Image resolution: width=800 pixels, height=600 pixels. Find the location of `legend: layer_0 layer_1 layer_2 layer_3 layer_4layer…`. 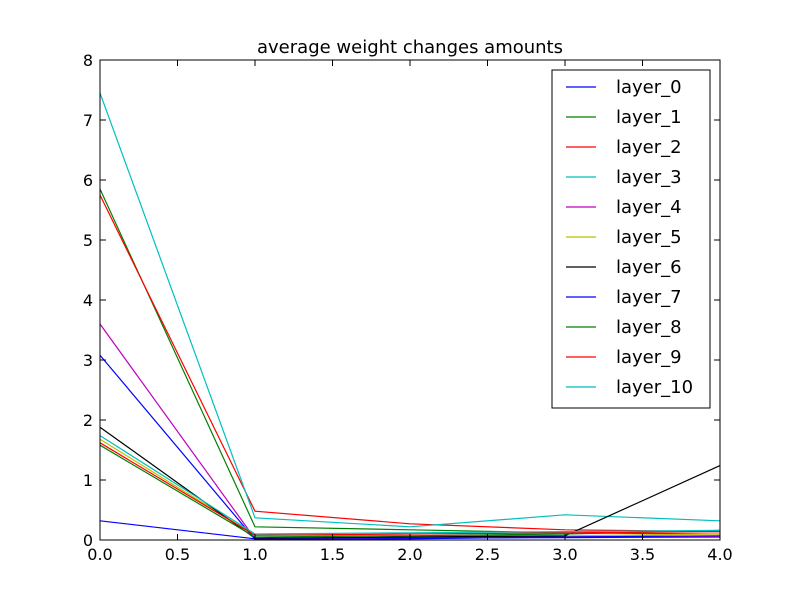

legend: layer_0 layer_1 layer_2 layer_3 layer_4layer… is located at coordinates (631, 239).